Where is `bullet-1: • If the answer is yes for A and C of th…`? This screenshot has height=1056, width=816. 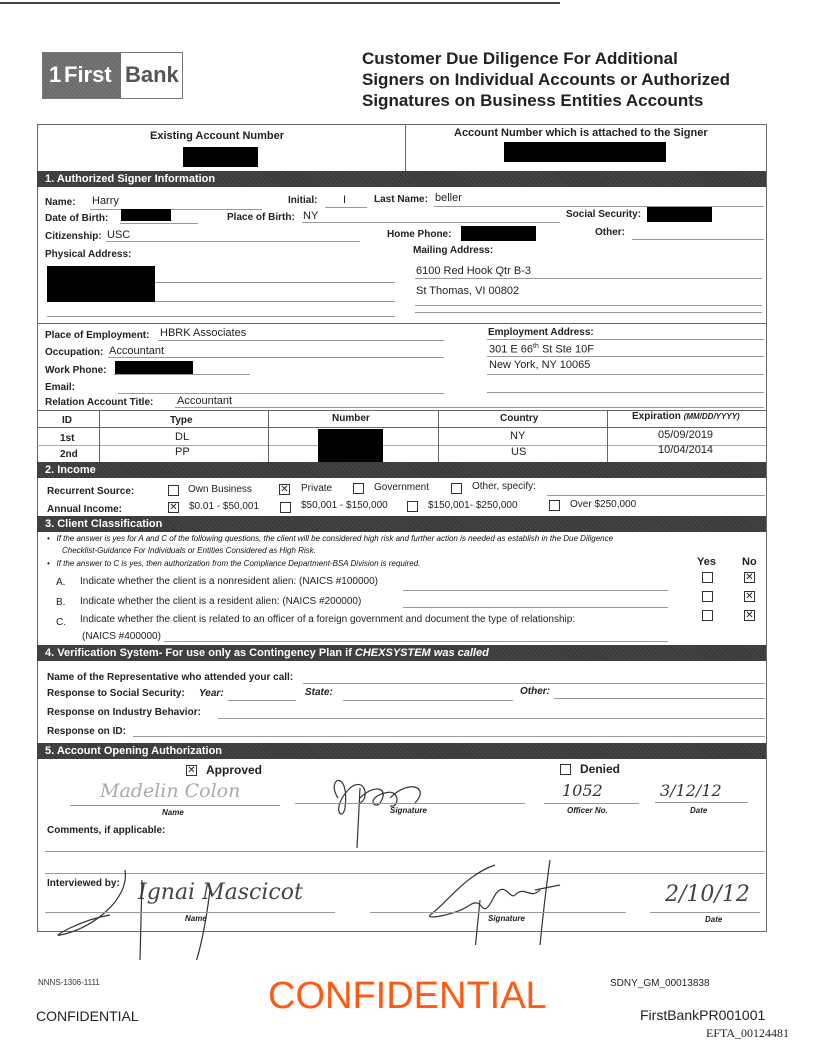 bullet-1: • If the answer is yes for A and C of th… is located at coordinates (330, 538).